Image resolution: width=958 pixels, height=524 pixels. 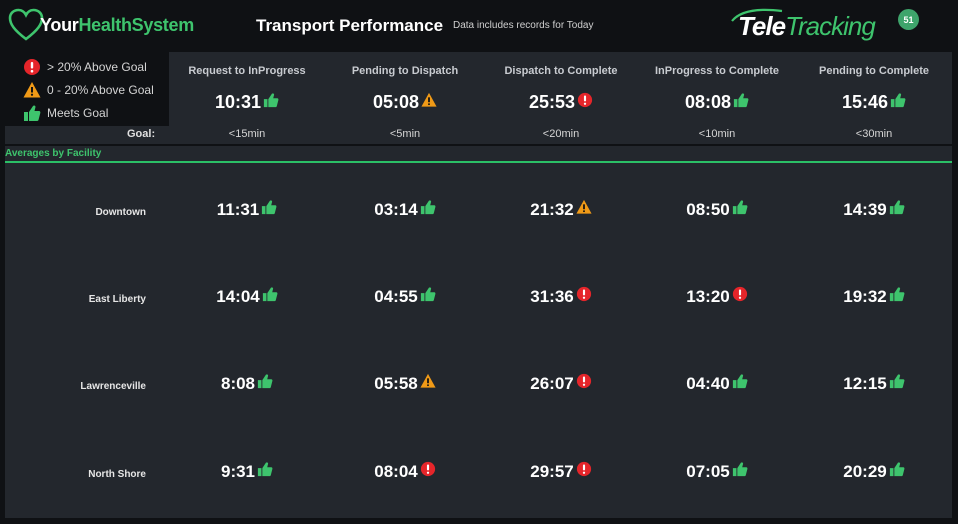 I want to click on metric-pending-to-complete: Pending to Complete 15:46 <30min, so click(x=874, y=98).